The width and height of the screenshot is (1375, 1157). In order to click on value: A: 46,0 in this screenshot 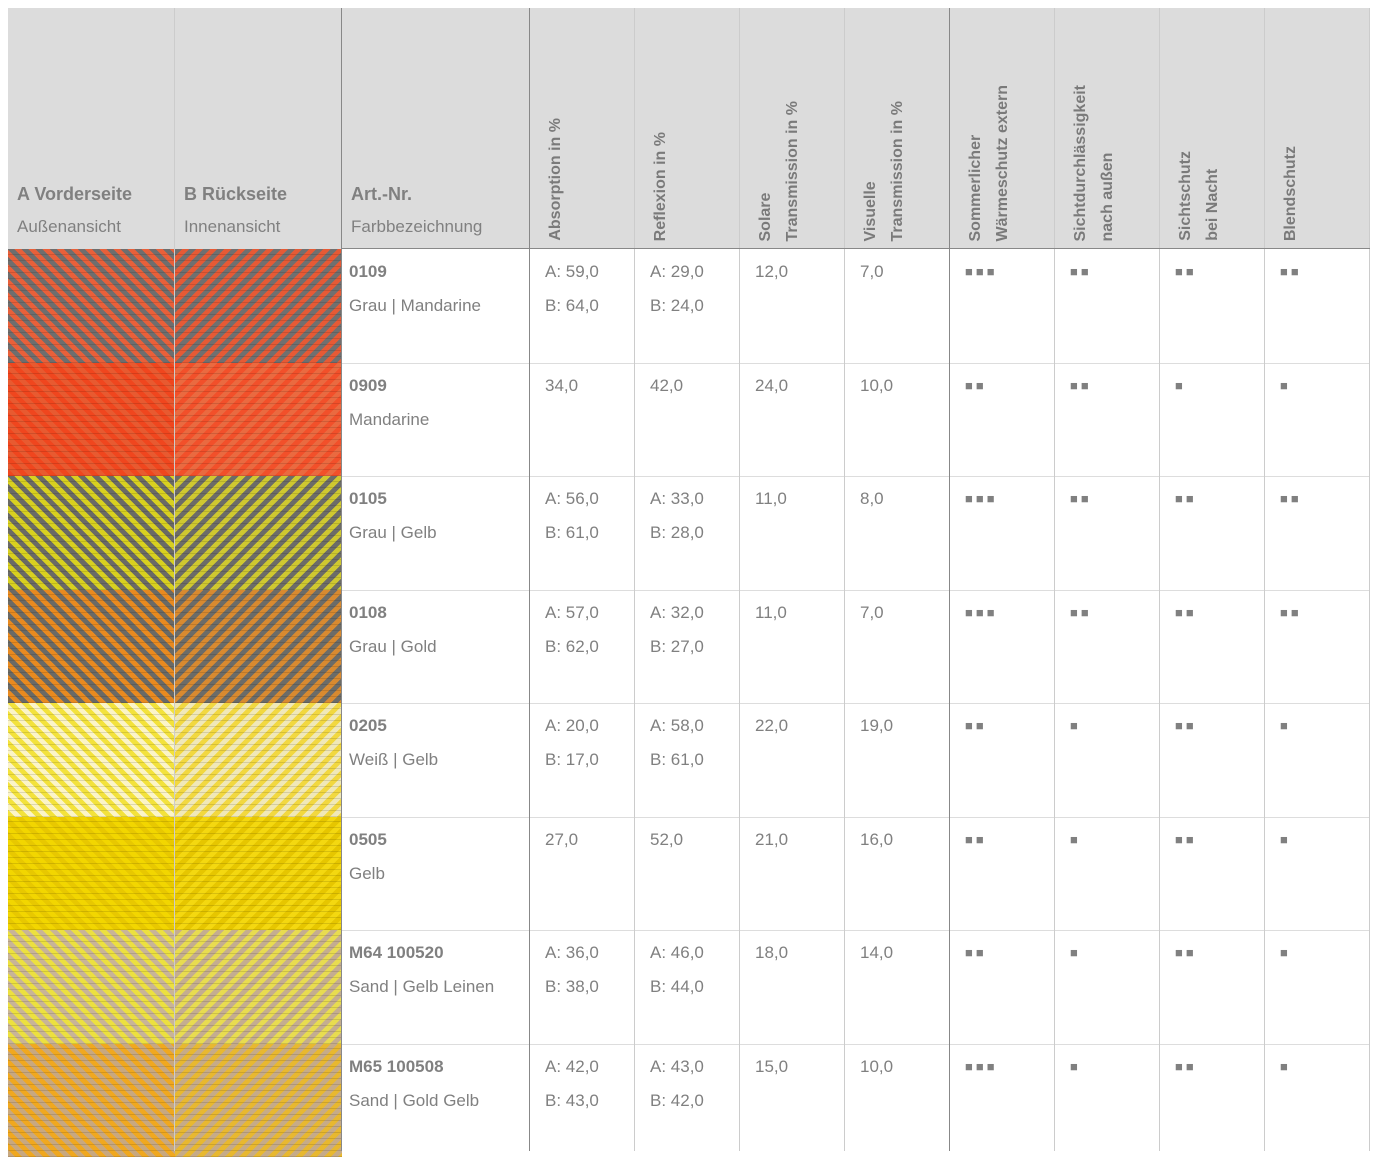, I will do `click(677, 953)`.